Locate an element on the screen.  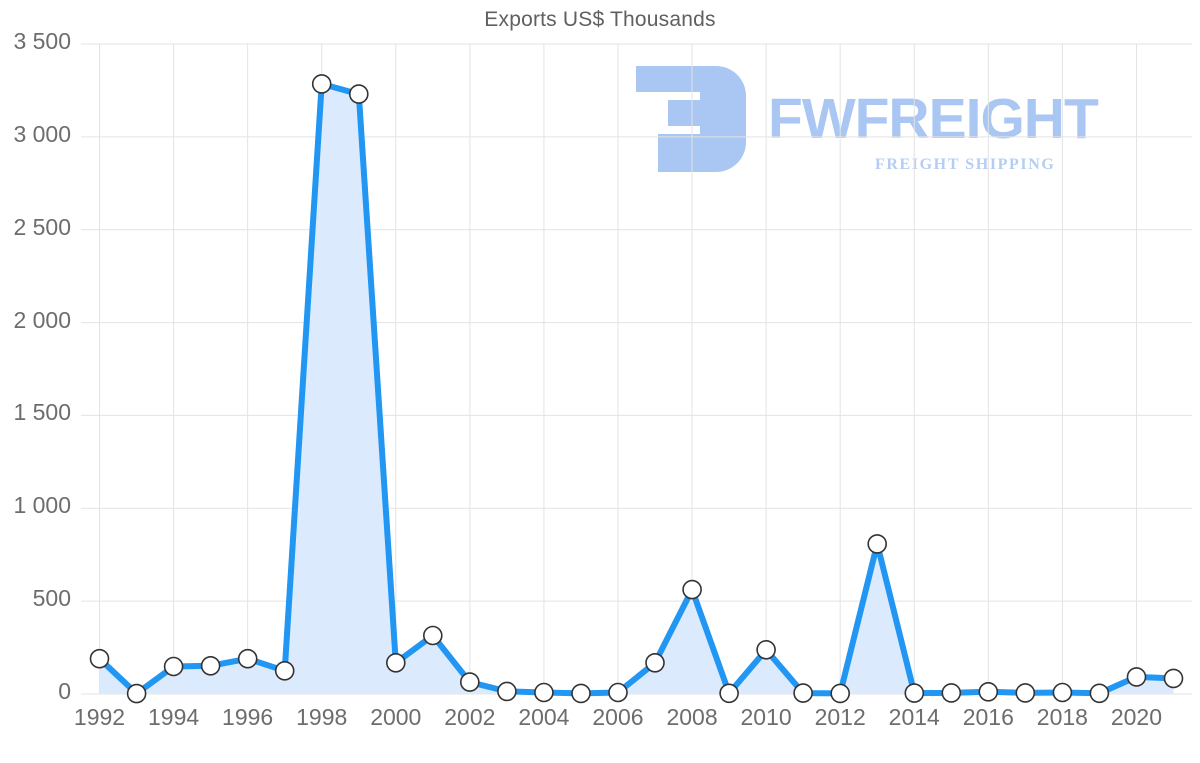
x-axis-tick-label: 2016 is located at coordinates (988, 717).